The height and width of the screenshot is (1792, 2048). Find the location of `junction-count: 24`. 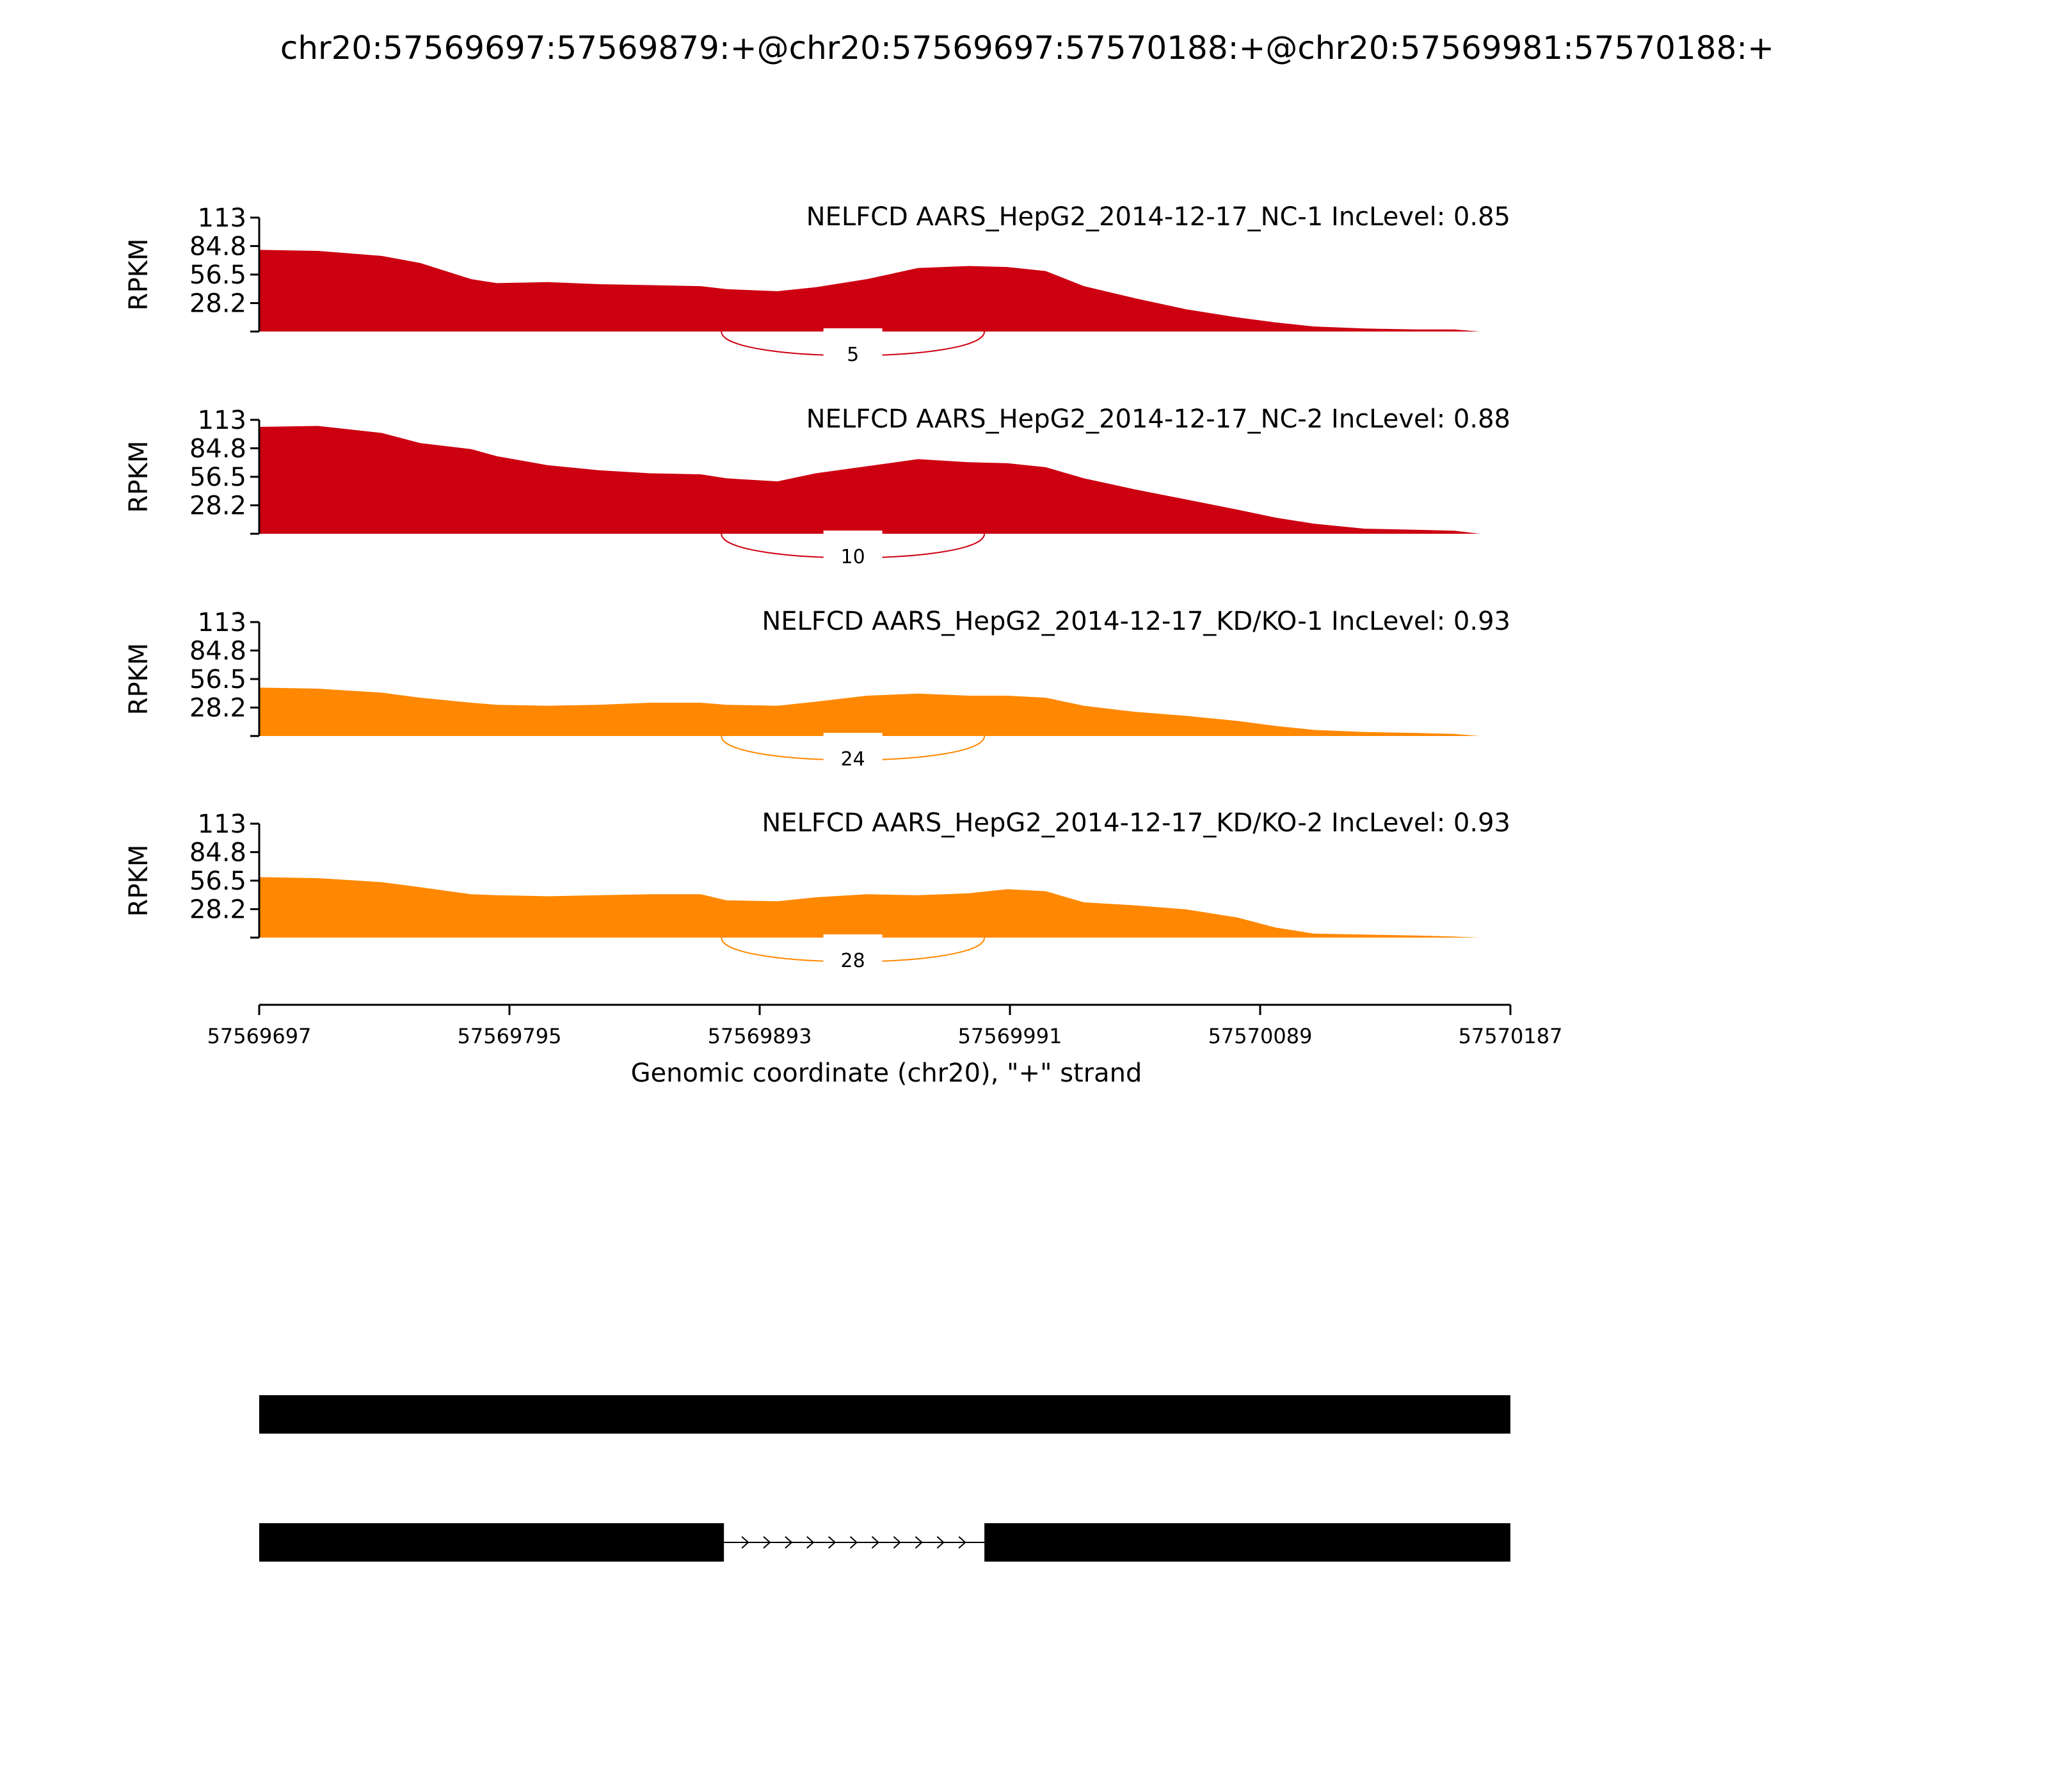

junction-count: 24 is located at coordinates (853, 759).